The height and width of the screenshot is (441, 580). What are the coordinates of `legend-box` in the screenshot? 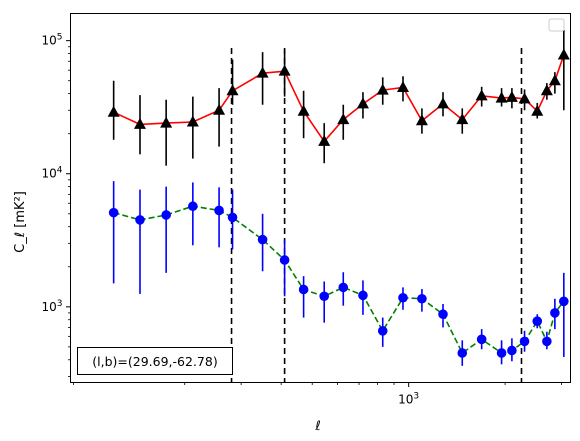 It's located at (556, 25).